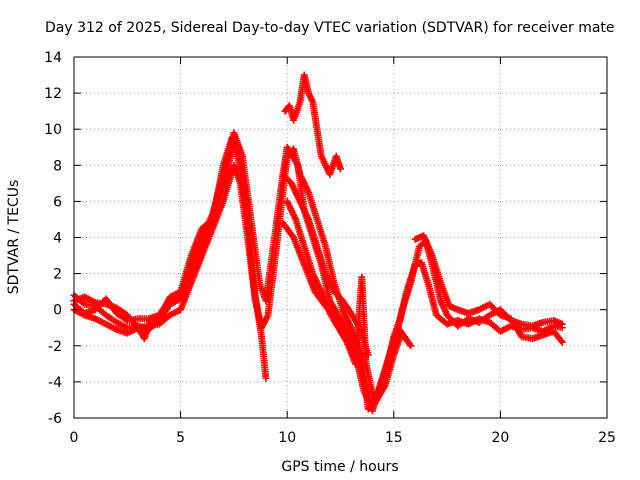  I want to click on x-axis-label: GPS time / hours, so click(339, 467).